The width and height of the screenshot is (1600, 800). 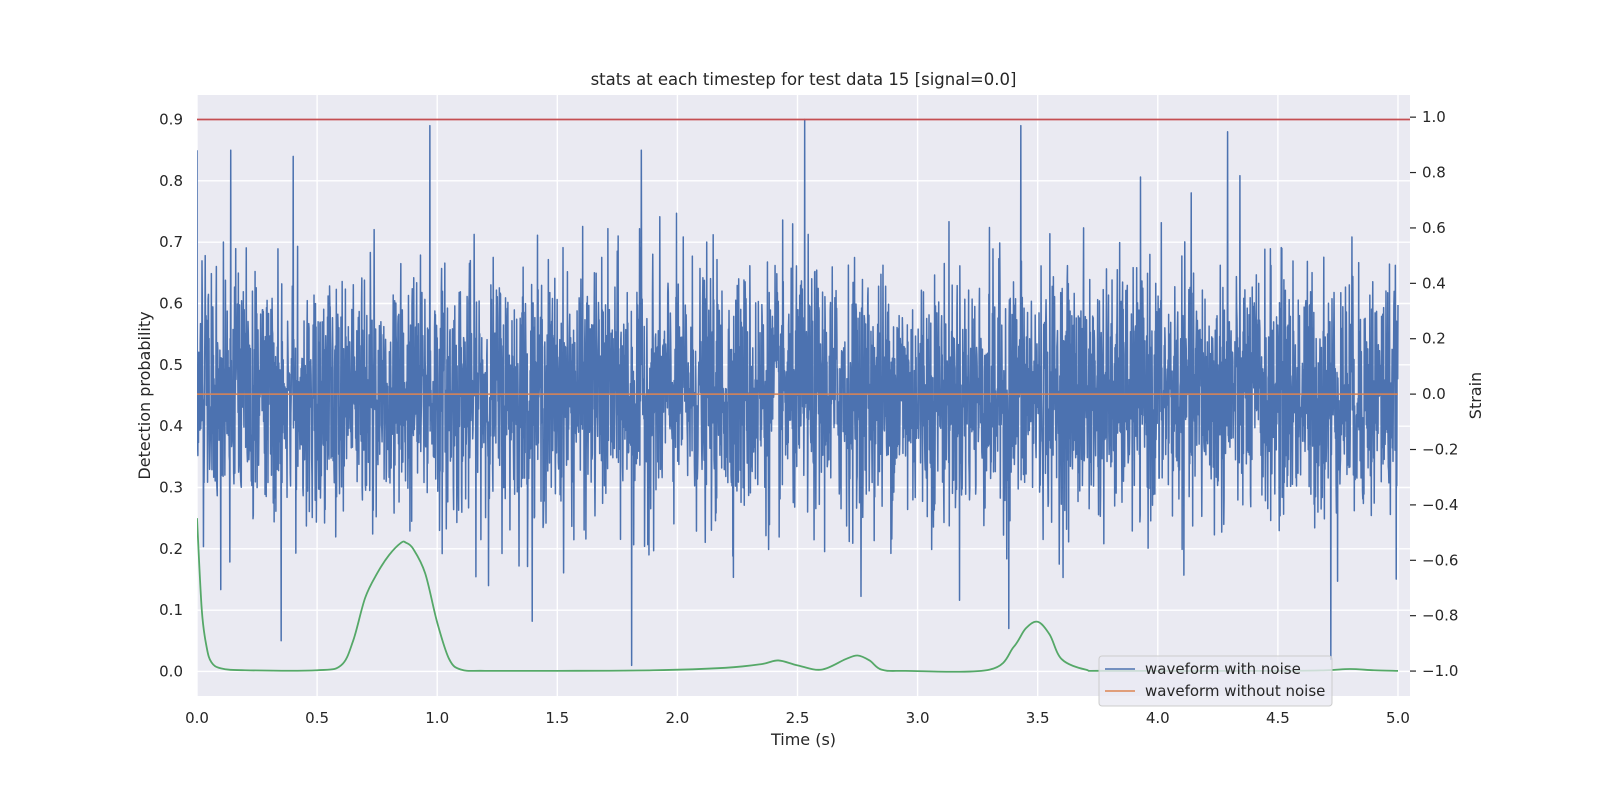 What do you see at coordinates (803, 739) in the screenshot?
I see `x-axis-label: Time (s)` at bounding box center [803, 739].